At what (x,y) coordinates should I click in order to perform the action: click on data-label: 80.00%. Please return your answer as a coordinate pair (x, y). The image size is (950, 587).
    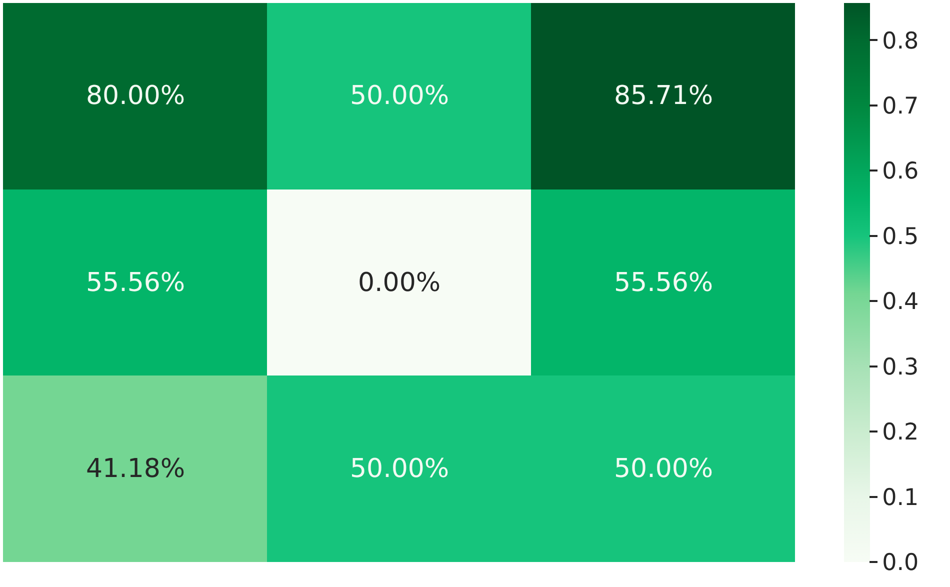
    Looking at the image, I should click on (136, 96).